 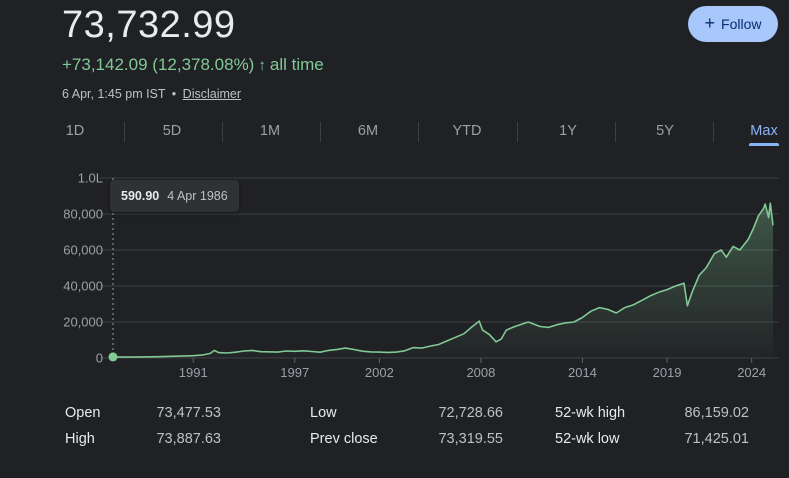 I want to click on stat-open-label: Open, so click(x=83, y=413).